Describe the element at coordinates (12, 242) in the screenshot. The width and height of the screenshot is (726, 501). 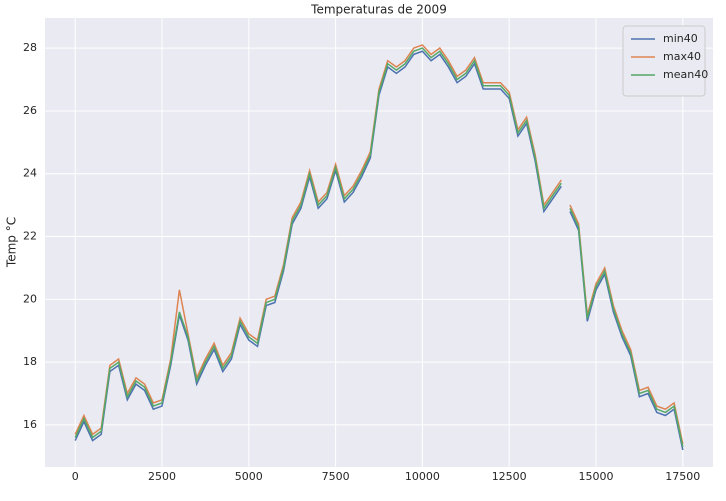
I see `y-axis-label: Temp °C` at that location.